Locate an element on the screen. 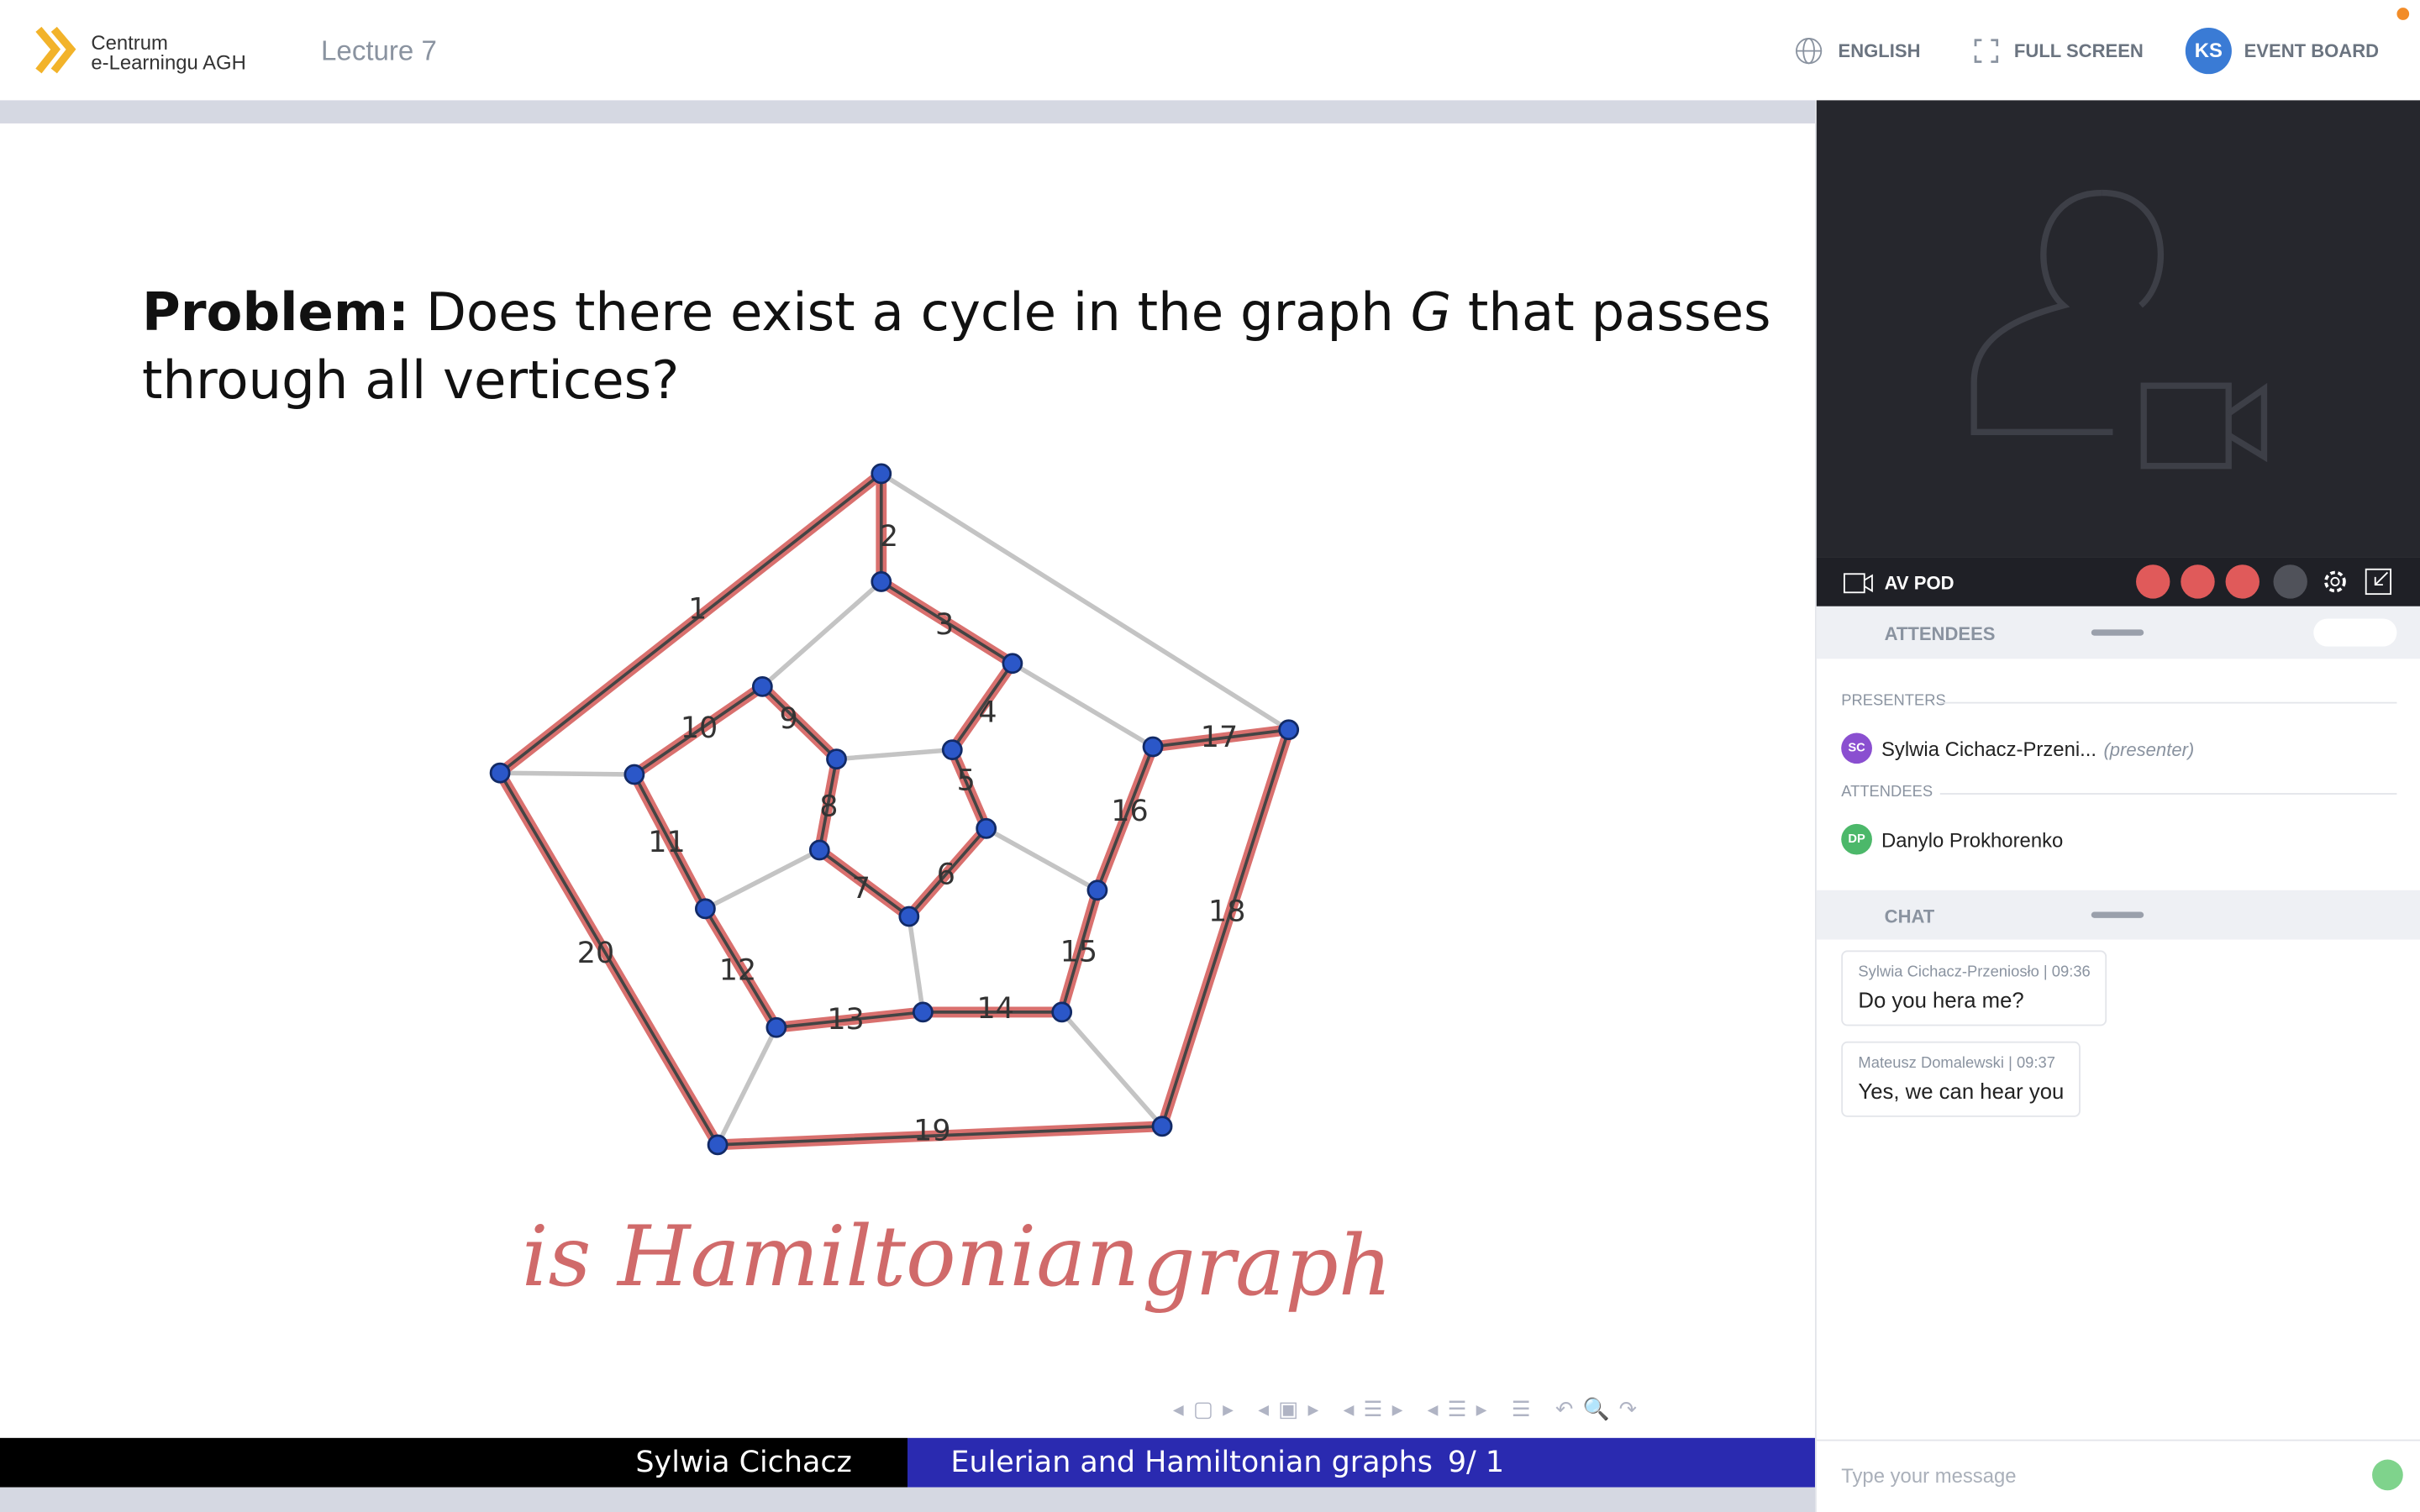  fullscreen-icon is located at coordinates (1986, 51).